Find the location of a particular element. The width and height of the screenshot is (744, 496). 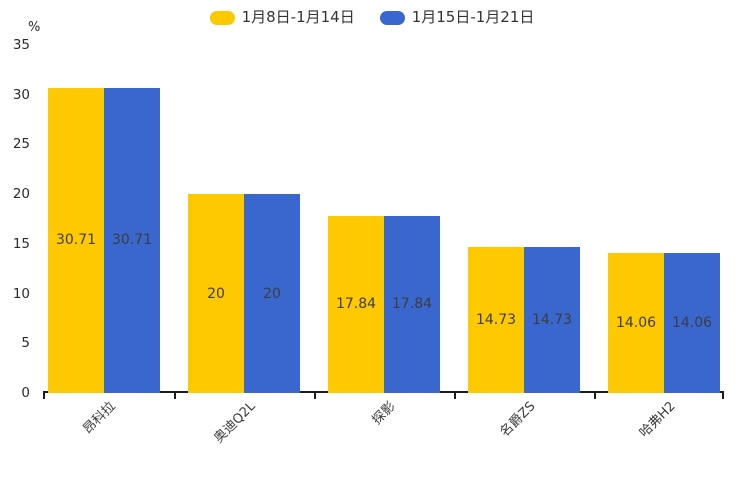

x-axis-category-label: 名爵ZS is located at coordinates (518, 420).